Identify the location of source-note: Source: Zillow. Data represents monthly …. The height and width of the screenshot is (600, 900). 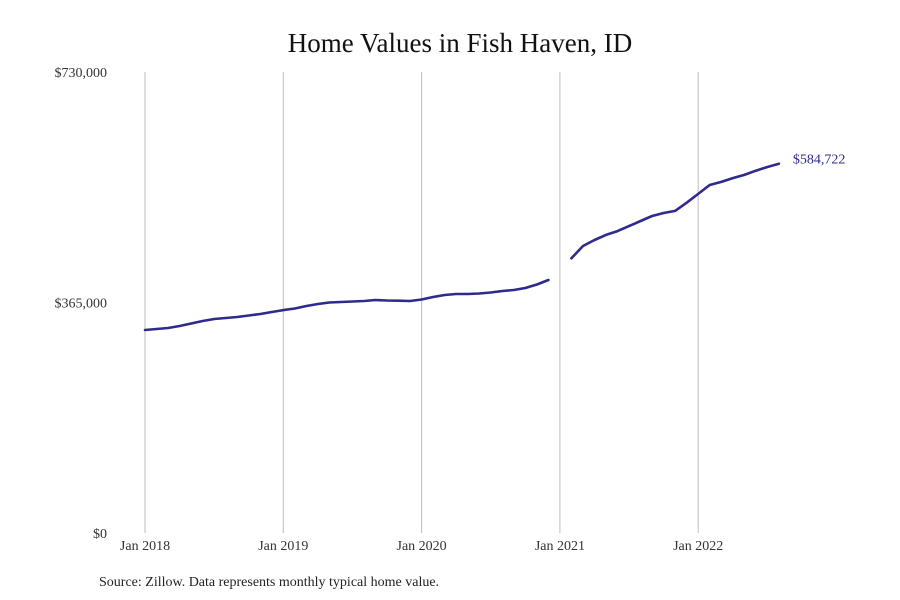
(269, 582).